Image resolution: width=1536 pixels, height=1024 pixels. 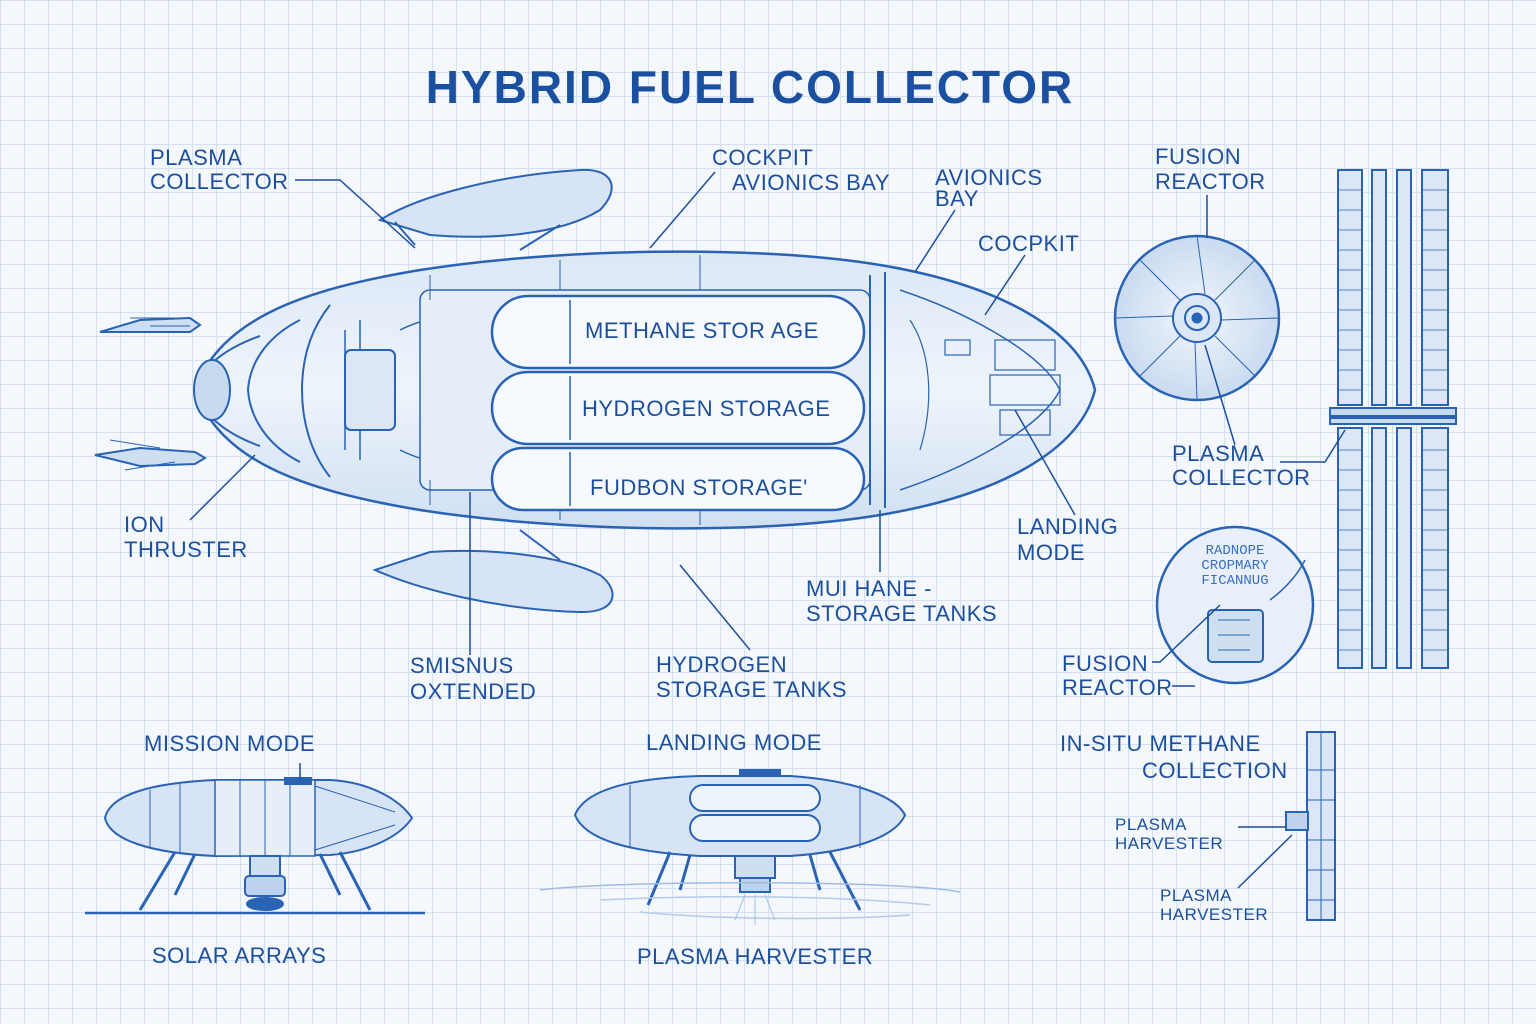 I want to click on label-mode: MODE, so click(x=1051, y=552).